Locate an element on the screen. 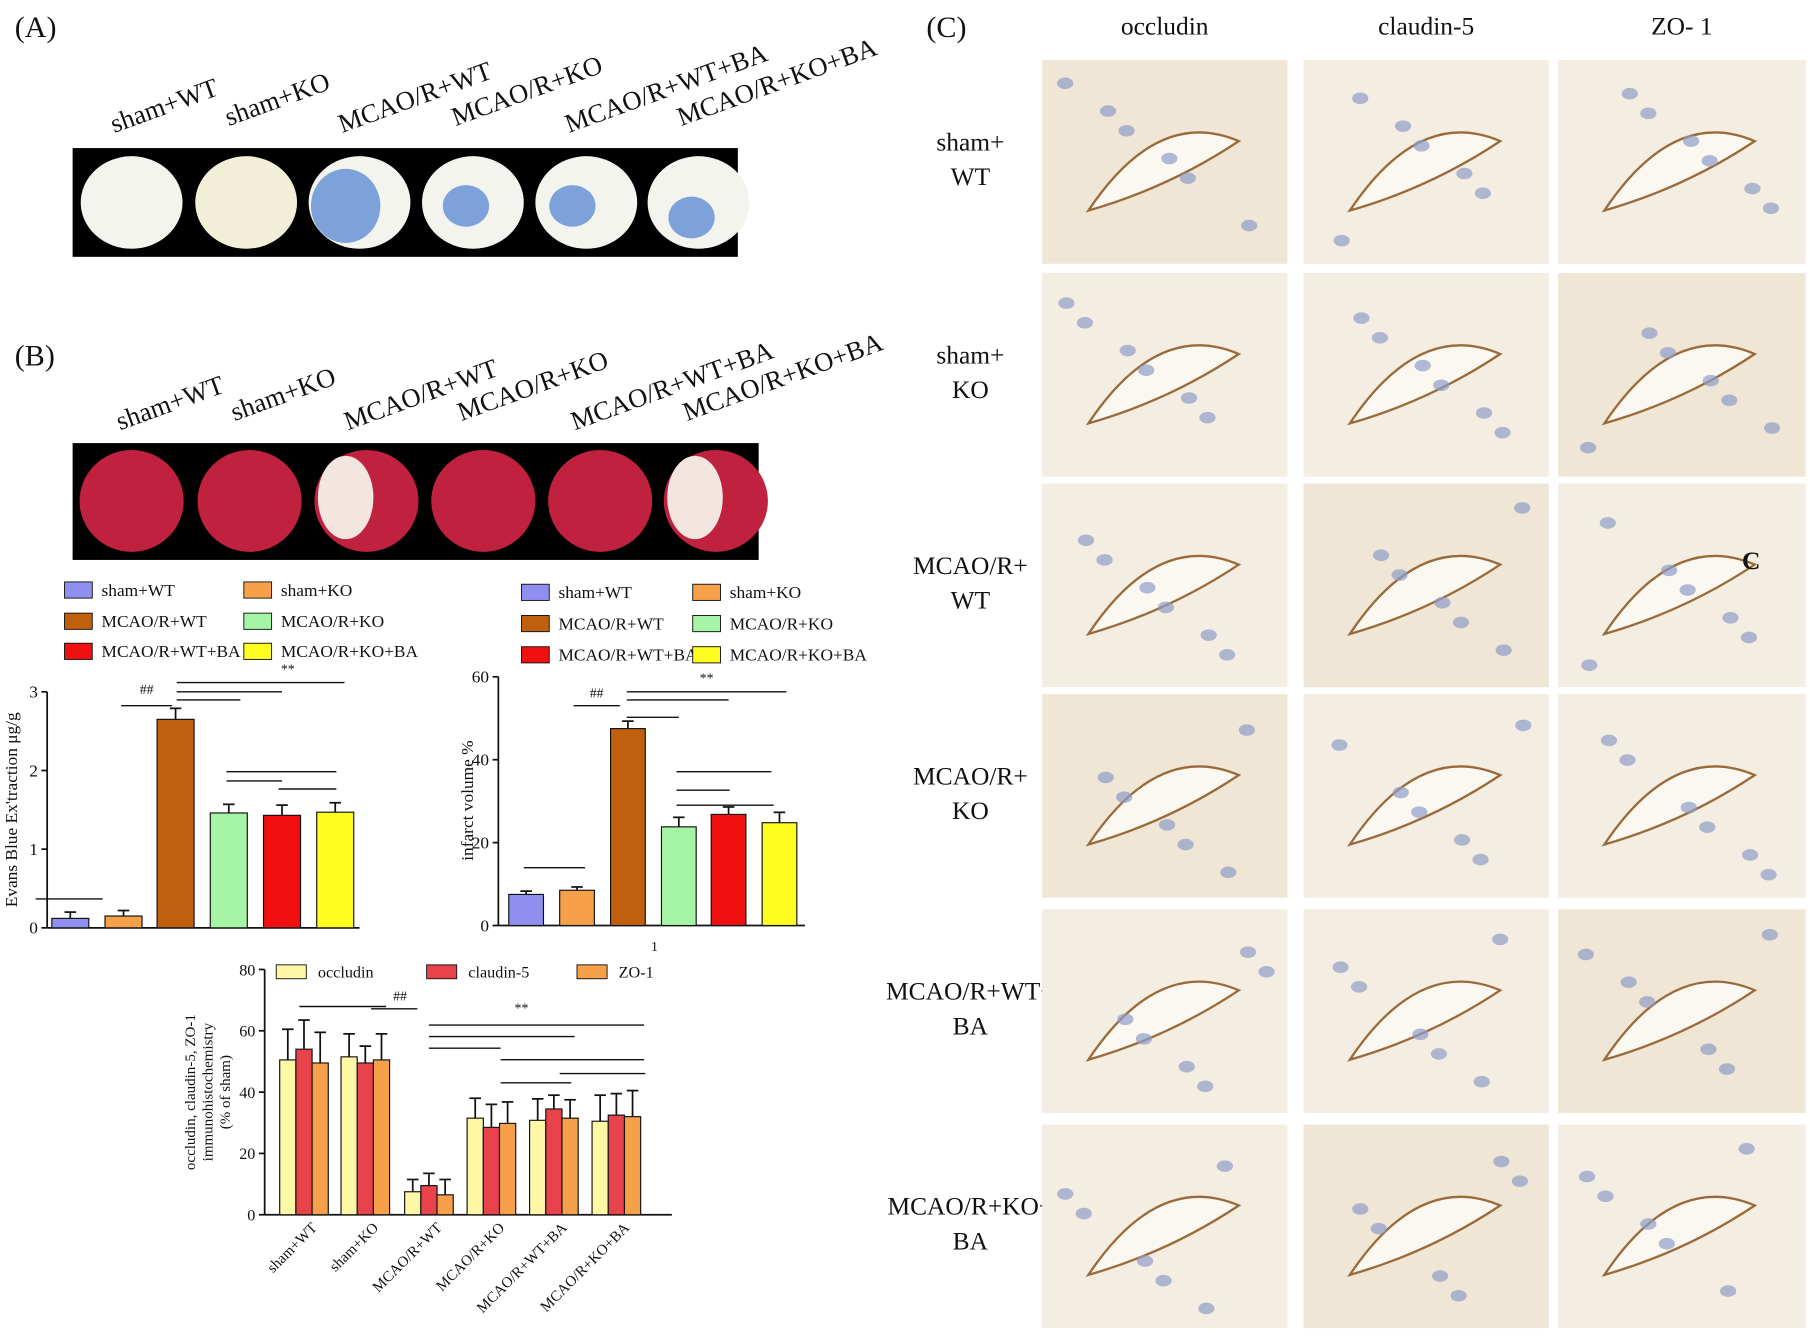  y-tick-label: 40 is located at coordinates (481, 759).